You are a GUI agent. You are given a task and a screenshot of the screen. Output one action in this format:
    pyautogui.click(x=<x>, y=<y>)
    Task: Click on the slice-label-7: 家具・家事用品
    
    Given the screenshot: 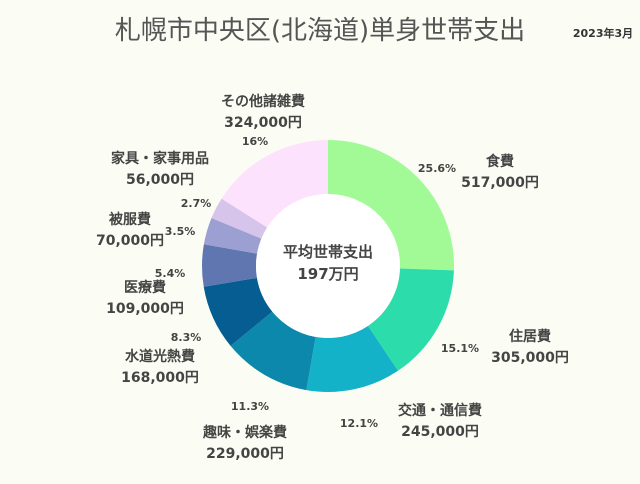 What is the action you would take?
    pyautogui.click(x=160, y=158)
    